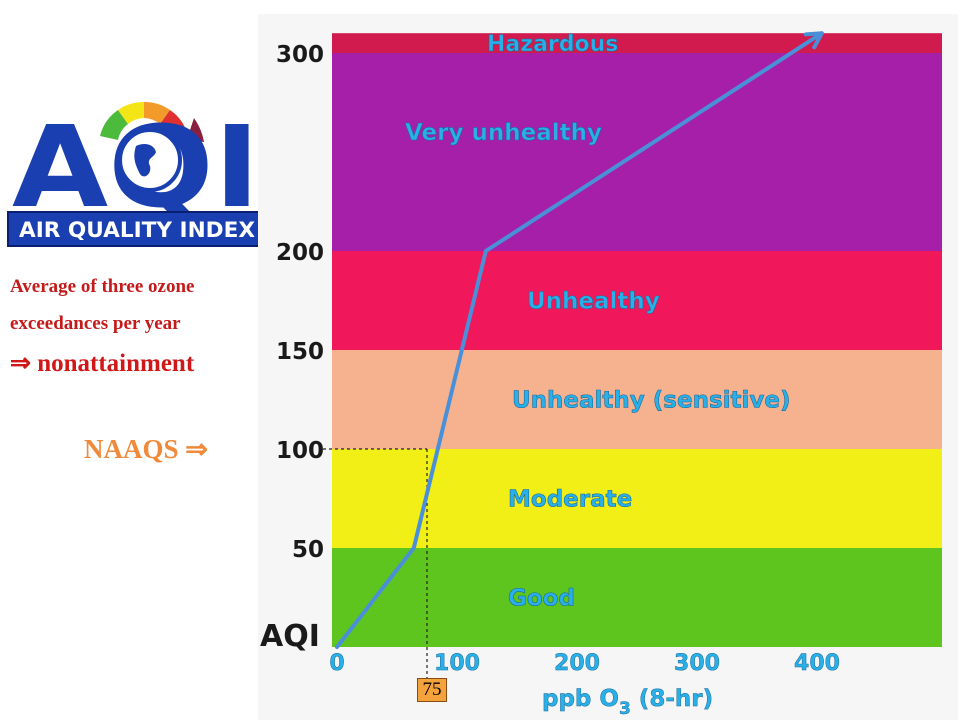 Image resolution: width=960 pixels, height=720 pixels. What do you see at coordinates (570, 500) in the screenshot?
I see `zone-label-moderate: Moderate` at bounding box center [570, 500].